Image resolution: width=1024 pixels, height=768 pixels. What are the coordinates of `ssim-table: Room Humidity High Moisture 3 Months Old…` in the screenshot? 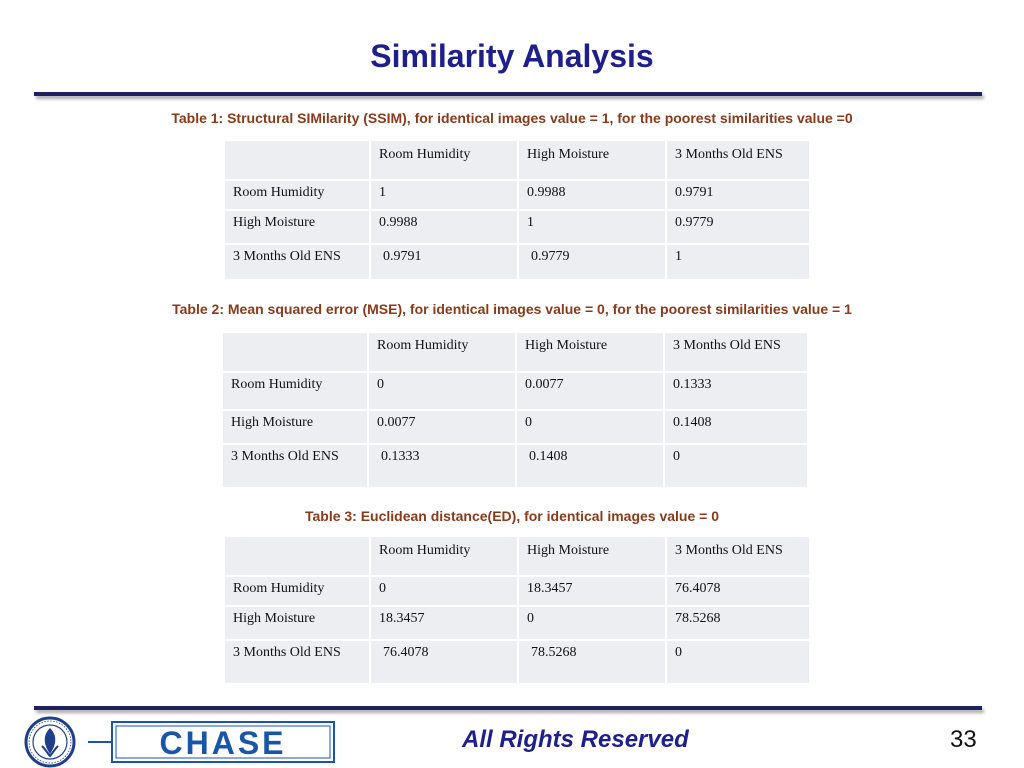 It's located at (517, 210).